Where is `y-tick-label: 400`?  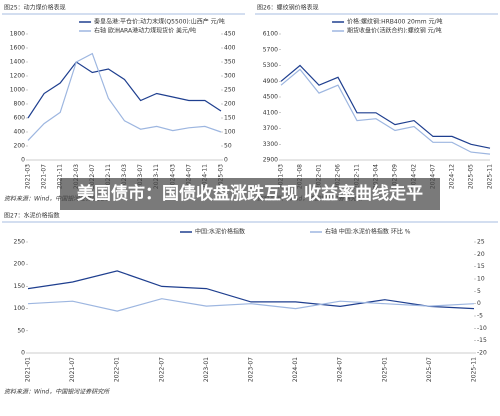
y-tick-label: 400 is located at coordinates (20, 132).